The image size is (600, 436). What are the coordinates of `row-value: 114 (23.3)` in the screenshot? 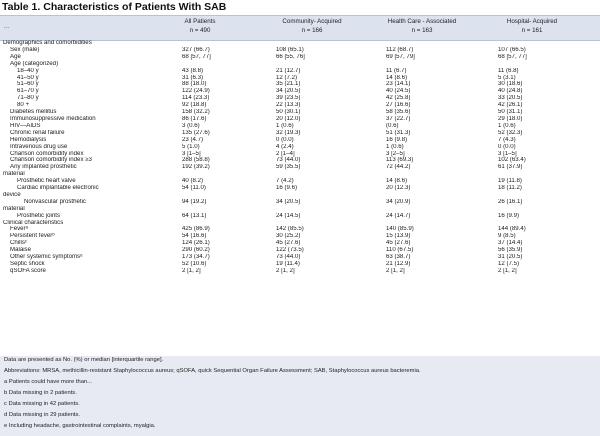 It's located at (196, 98).